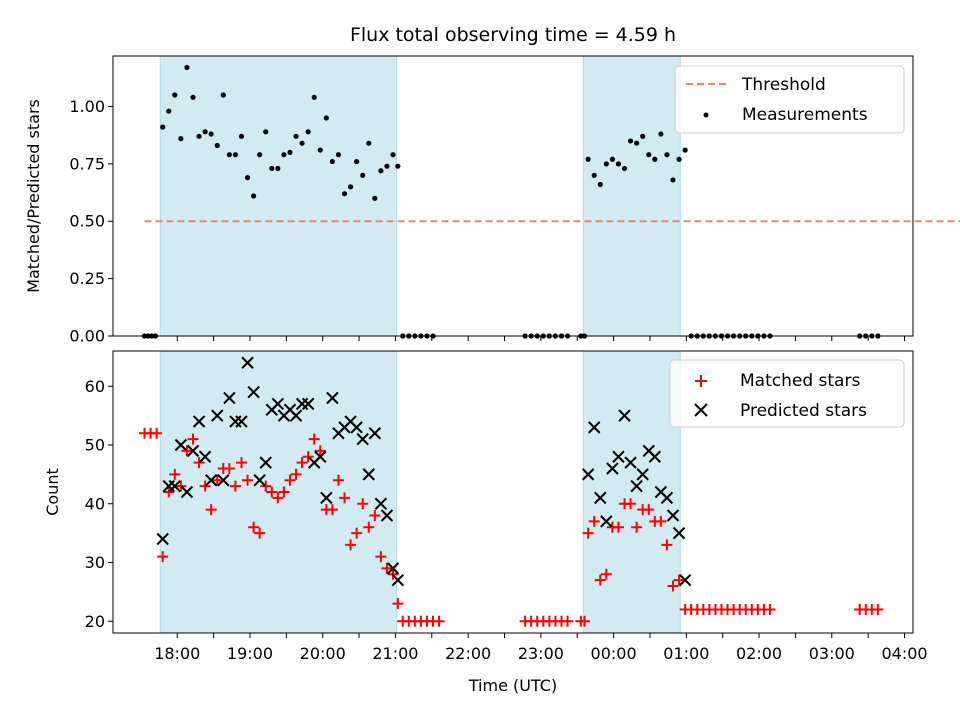  Describe the element at coordinates (614, 653) in the screenshot. I see `x-tick-label: 00:00` at that location.